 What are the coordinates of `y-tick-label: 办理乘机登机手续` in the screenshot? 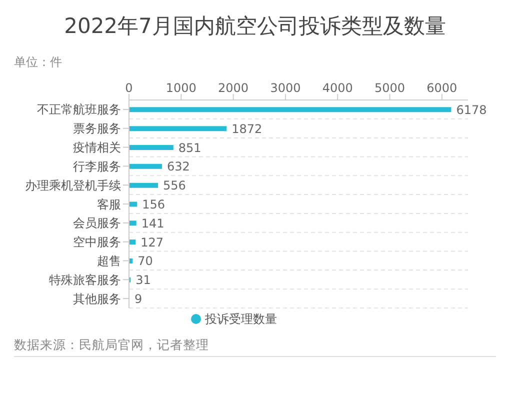 It's located at (73, 185).